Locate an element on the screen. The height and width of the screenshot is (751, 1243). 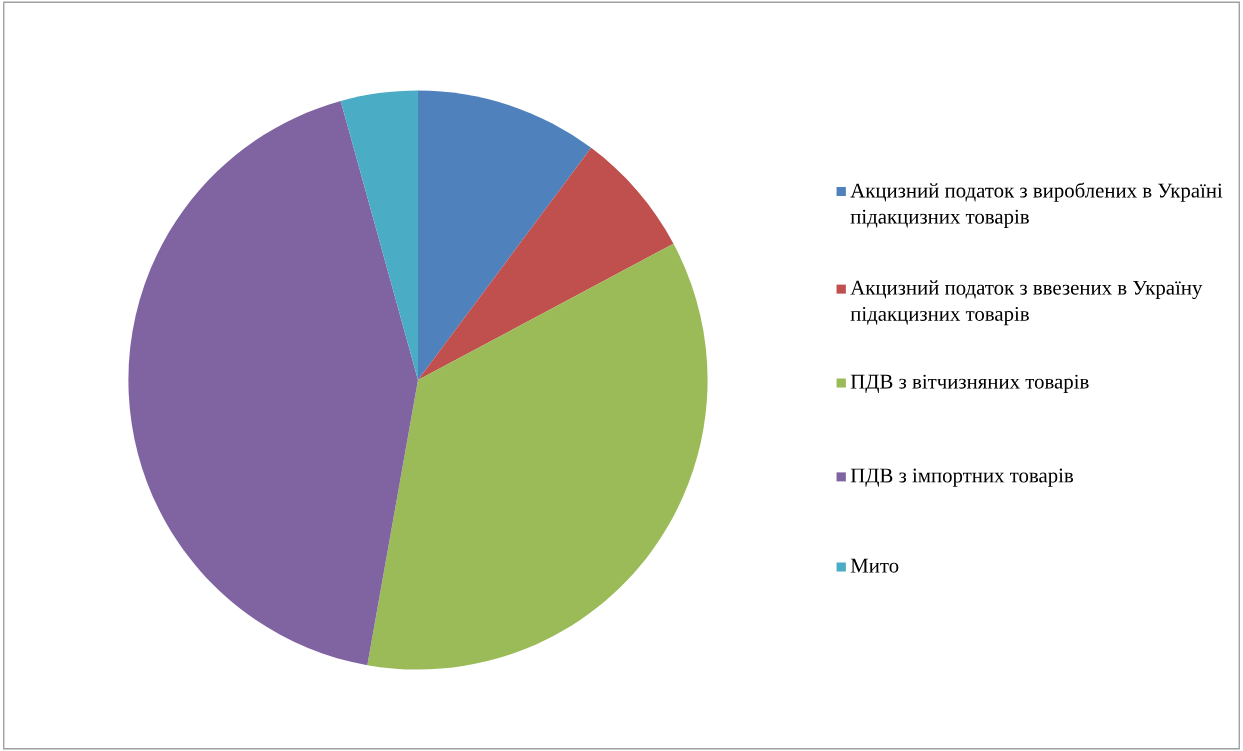
legend-label: ПДВ з вітчизняних товарів is located at coordinates (969, 383).